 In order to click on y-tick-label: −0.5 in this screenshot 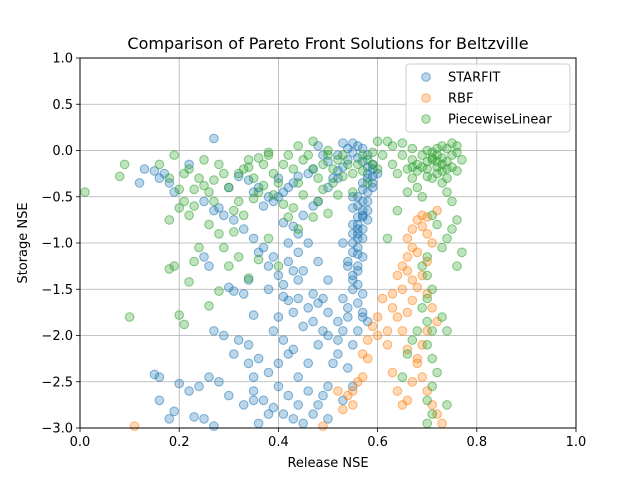, I will do `click(57, 197)`.